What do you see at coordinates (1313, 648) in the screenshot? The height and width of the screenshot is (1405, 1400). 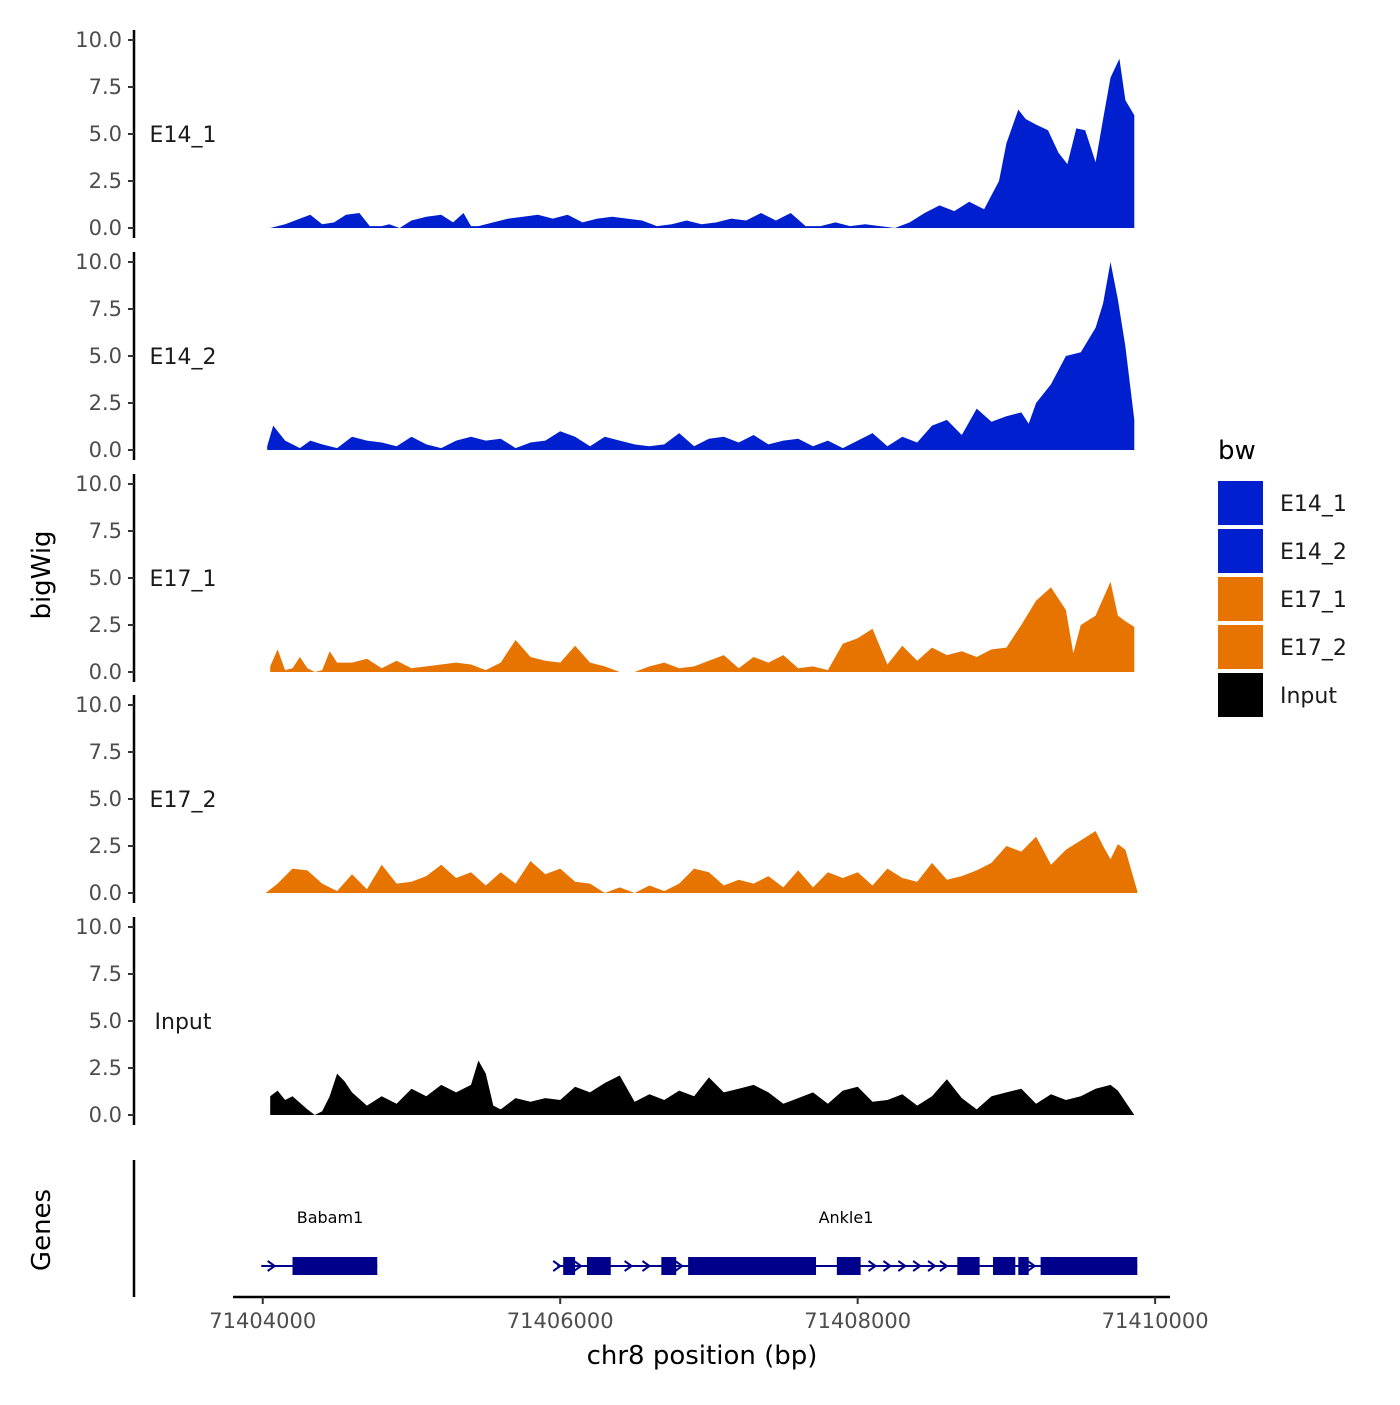 I see `legend-label-E17_2: E17_2` at bounding box center [1313, 648].